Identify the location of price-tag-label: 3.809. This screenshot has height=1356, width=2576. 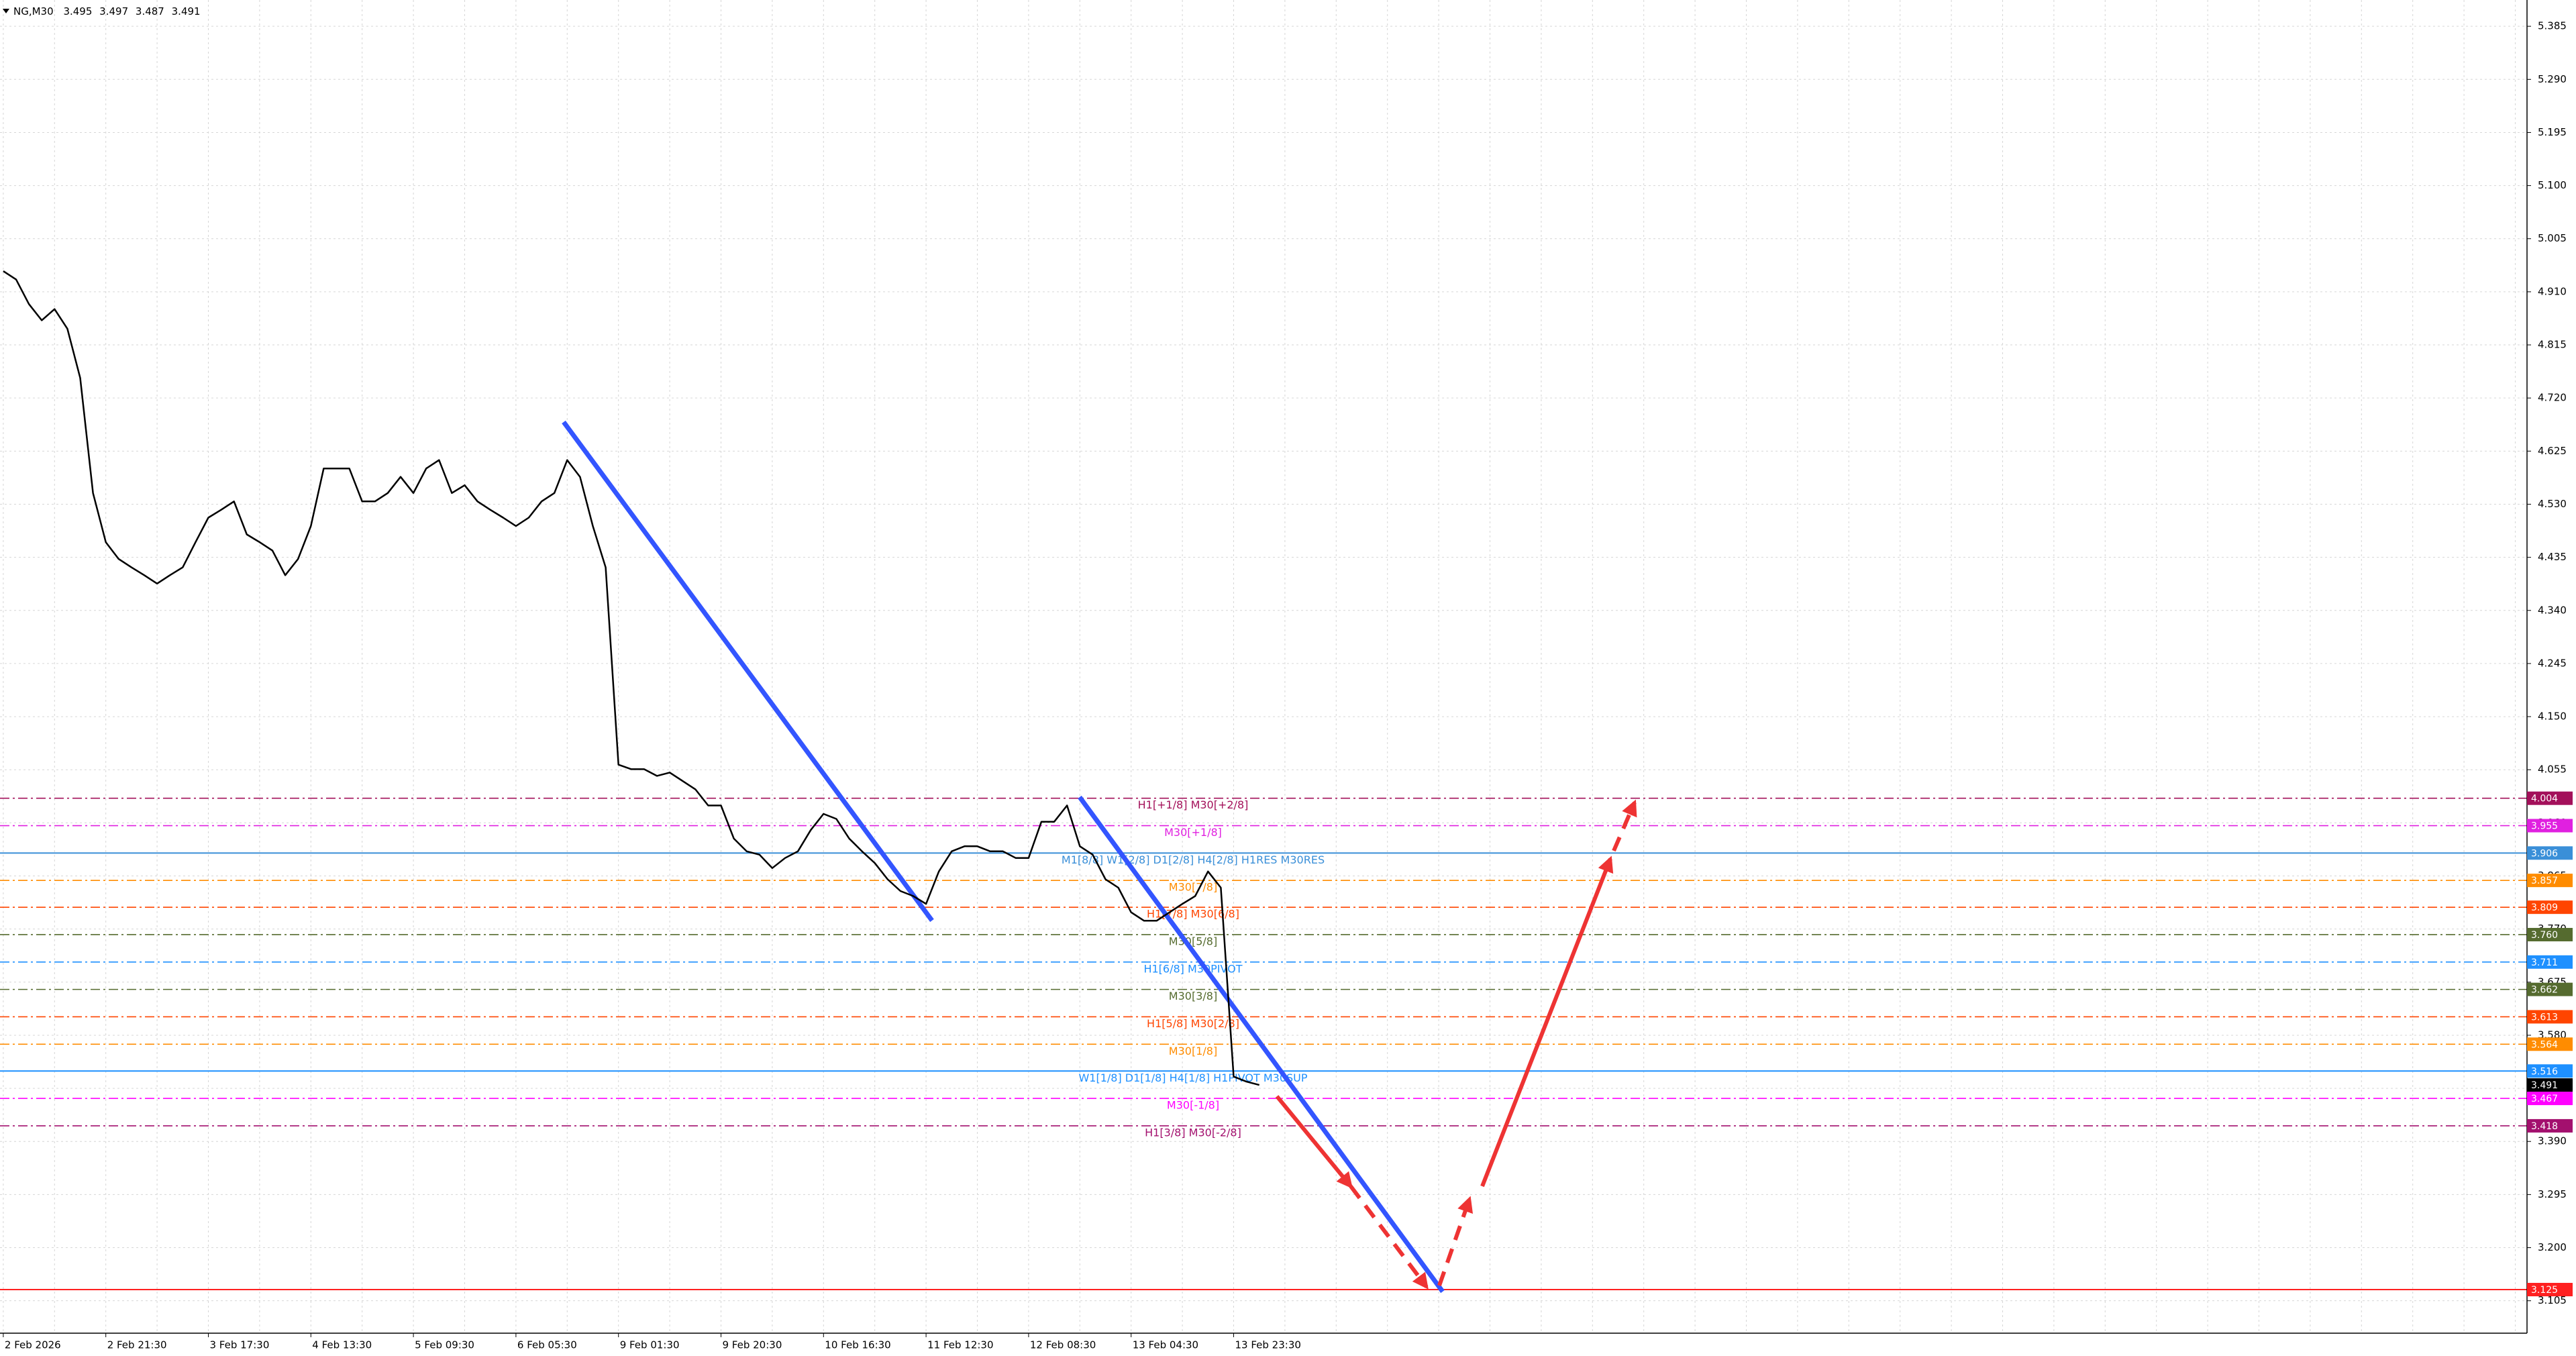
(2544, 907).